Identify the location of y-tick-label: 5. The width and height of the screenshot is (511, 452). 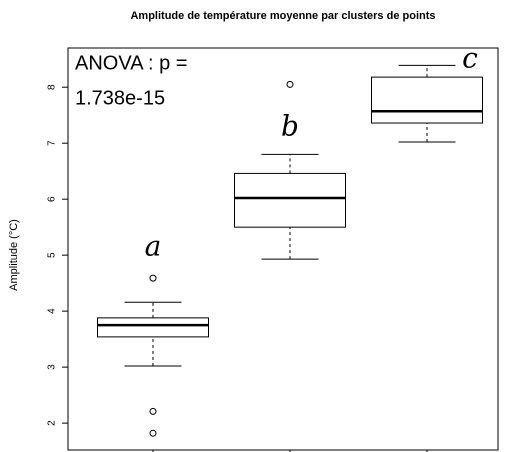
(52, 255).